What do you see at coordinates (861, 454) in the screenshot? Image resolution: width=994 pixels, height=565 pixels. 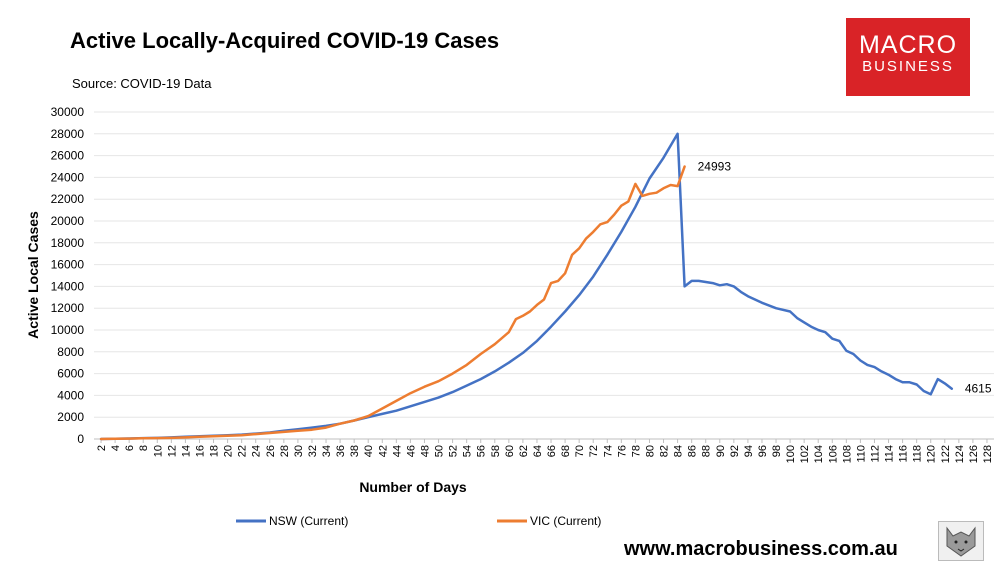 I see `x-tick-label: 110` at bounding box center [861, 454].